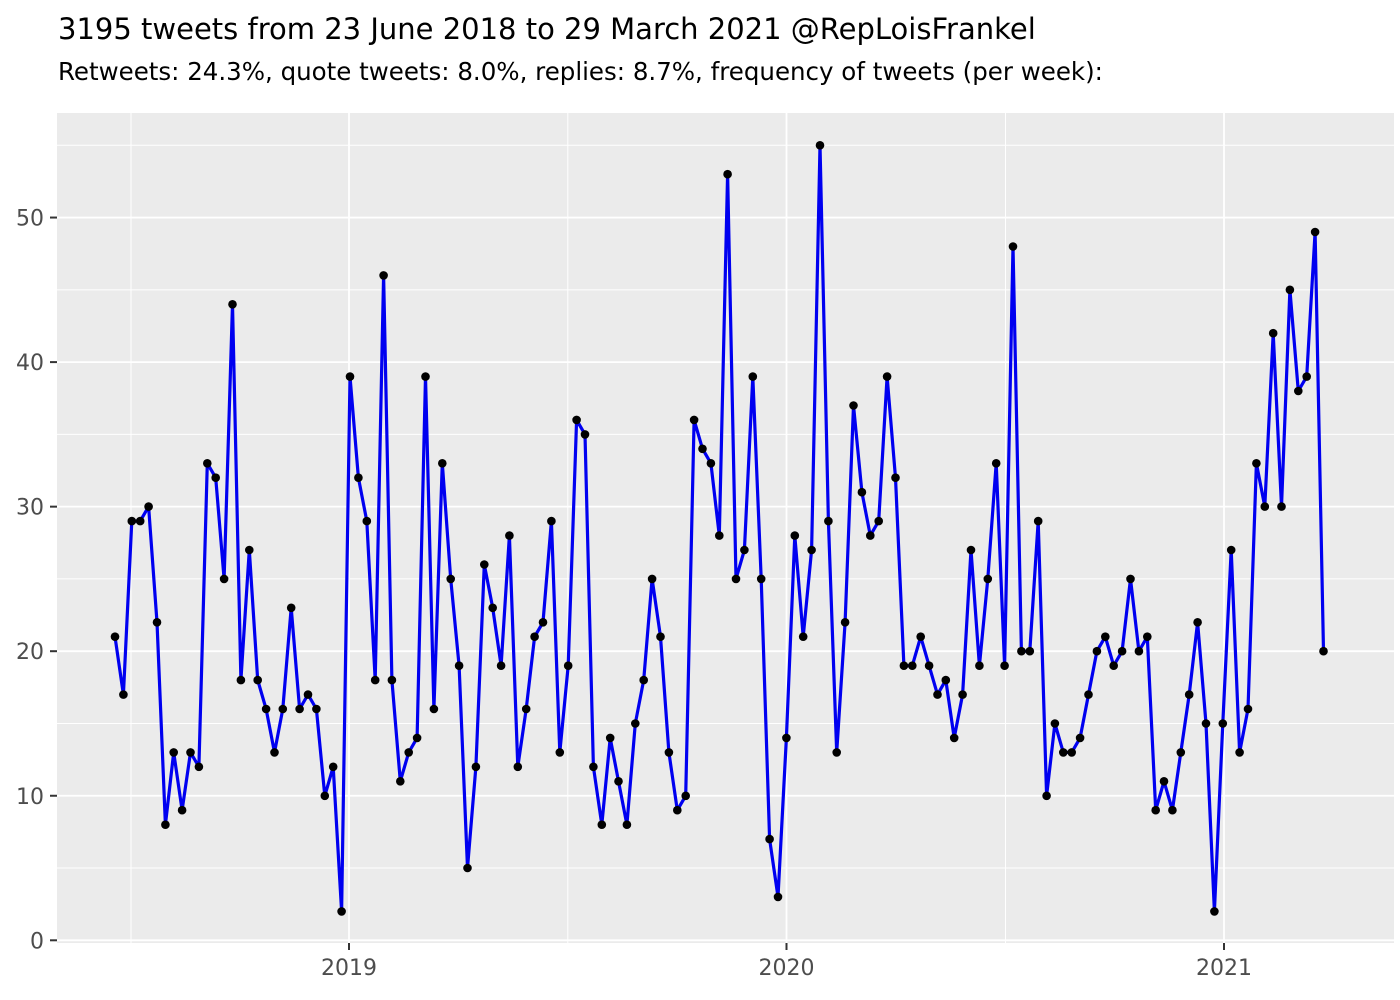 This screenshot has height=1000, width=1400. What do you see at coordinates (30, 219) in the screenshot?
I see `svg-text: 50` at bounding box center [30, 219].